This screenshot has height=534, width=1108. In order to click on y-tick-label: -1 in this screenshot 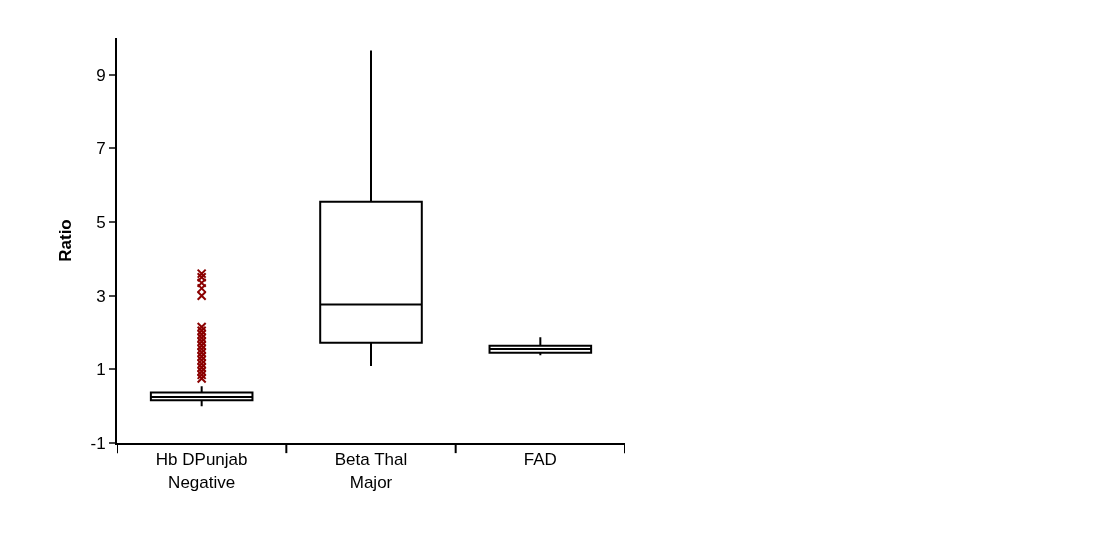, I will do `click(98, 443)`.